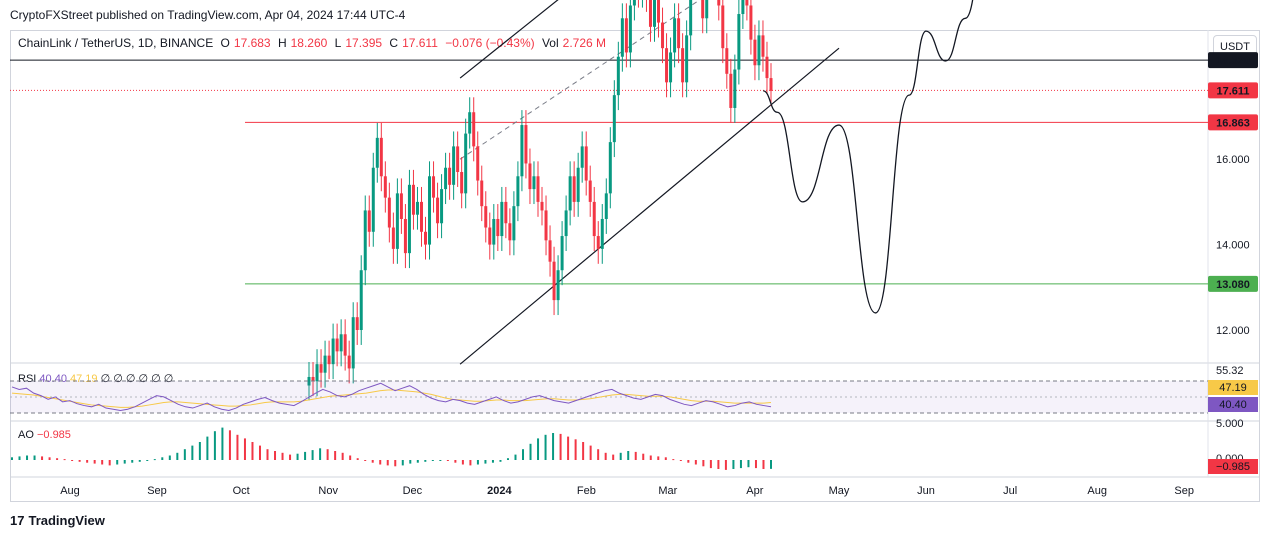  What do you see at coordinates (1233, 387) in the screenshot?
I see `rsi-ma-tag` at bounding box center [1233, 387].